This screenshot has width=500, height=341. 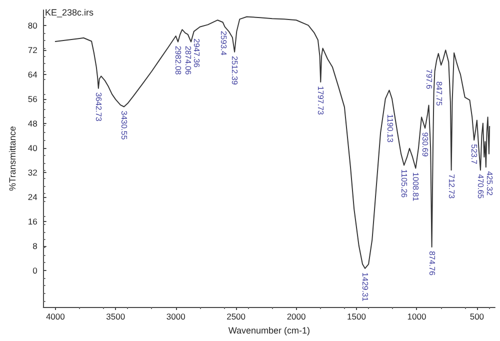 I want to click on annotation: 2947.36, so click(x=197, y=53).